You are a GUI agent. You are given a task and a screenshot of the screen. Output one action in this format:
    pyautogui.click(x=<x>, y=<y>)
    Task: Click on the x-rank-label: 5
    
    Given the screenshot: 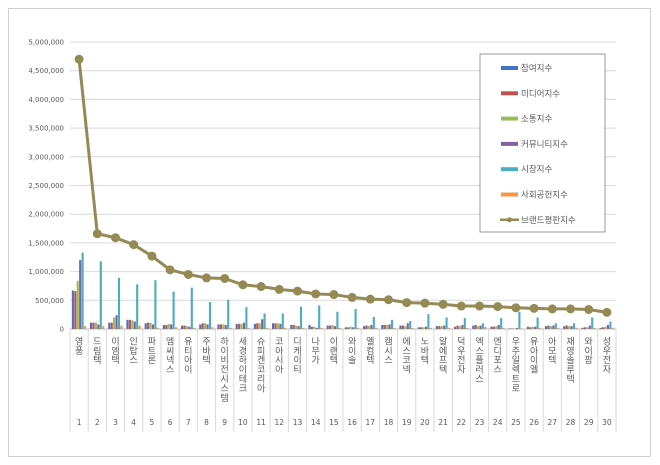 What is the action you would take?
    pyautogui.click(x=152, y=422)
    